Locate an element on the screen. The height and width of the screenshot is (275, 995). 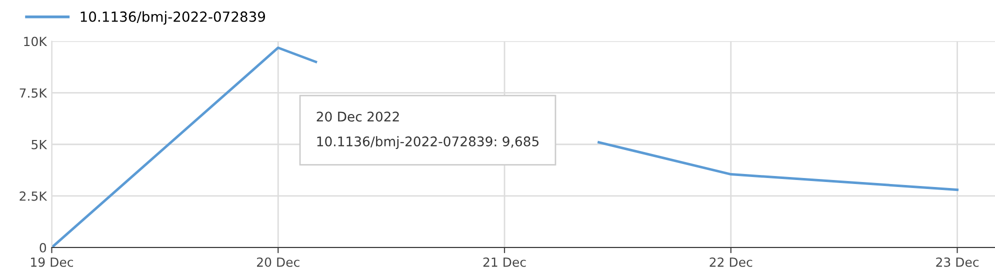
y-tick-label: 2.5K is located at coordinates (34, 196).